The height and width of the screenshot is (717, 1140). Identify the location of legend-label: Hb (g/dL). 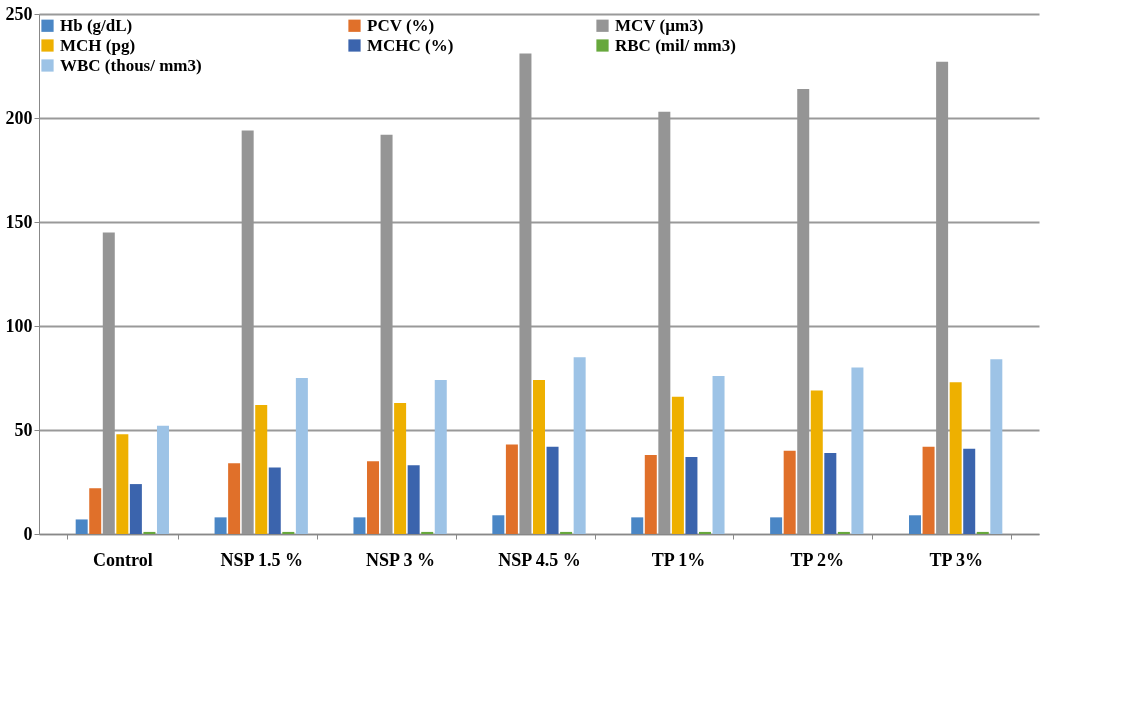
(96, 25).